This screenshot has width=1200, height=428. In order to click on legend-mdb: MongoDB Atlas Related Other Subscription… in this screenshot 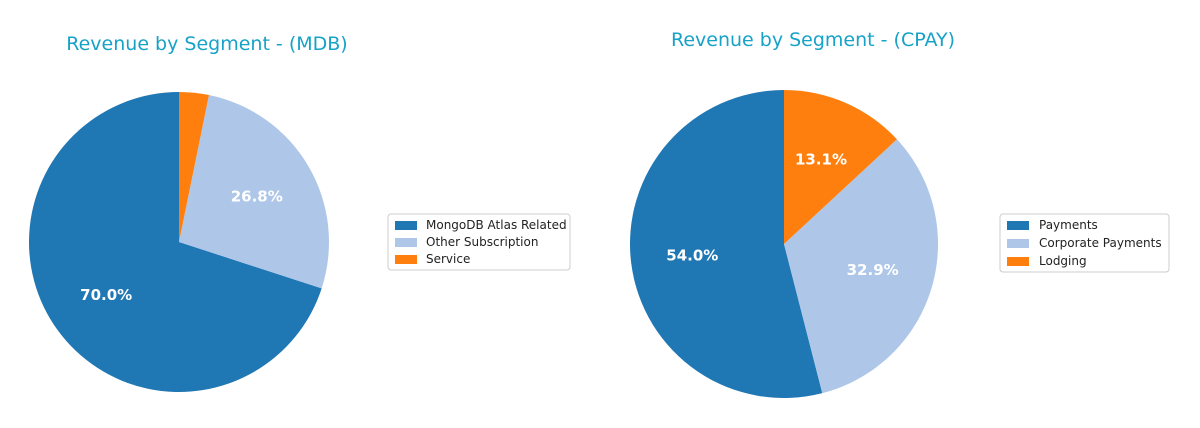, I will do `click(479, 242)`.